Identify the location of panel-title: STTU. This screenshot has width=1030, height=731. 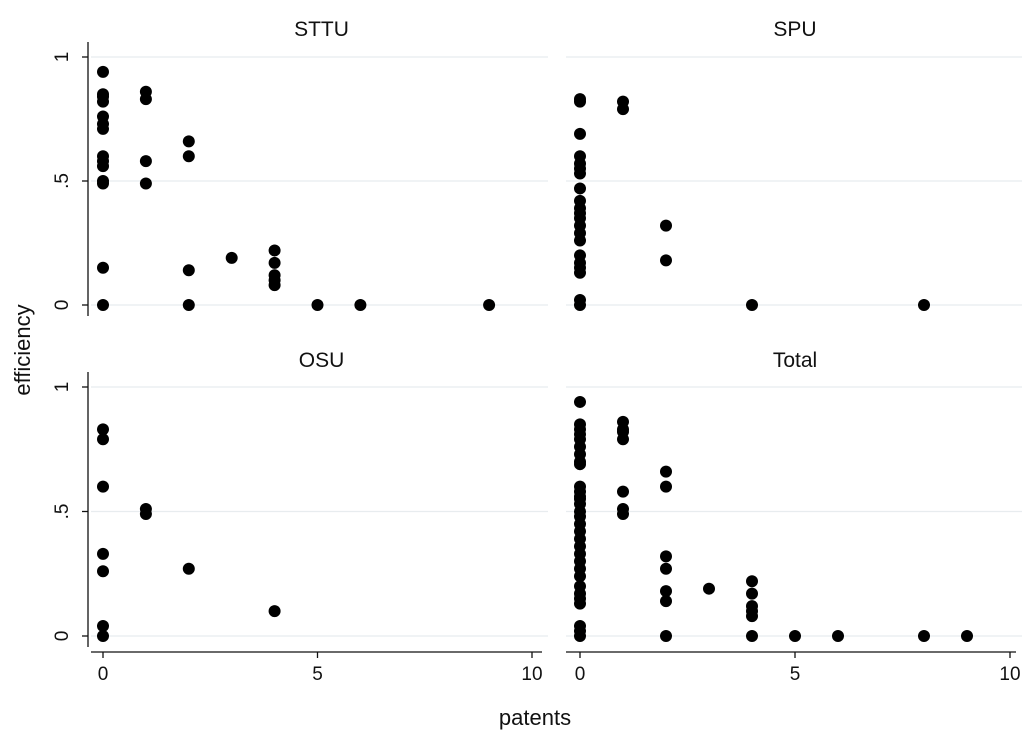
(321, 29).